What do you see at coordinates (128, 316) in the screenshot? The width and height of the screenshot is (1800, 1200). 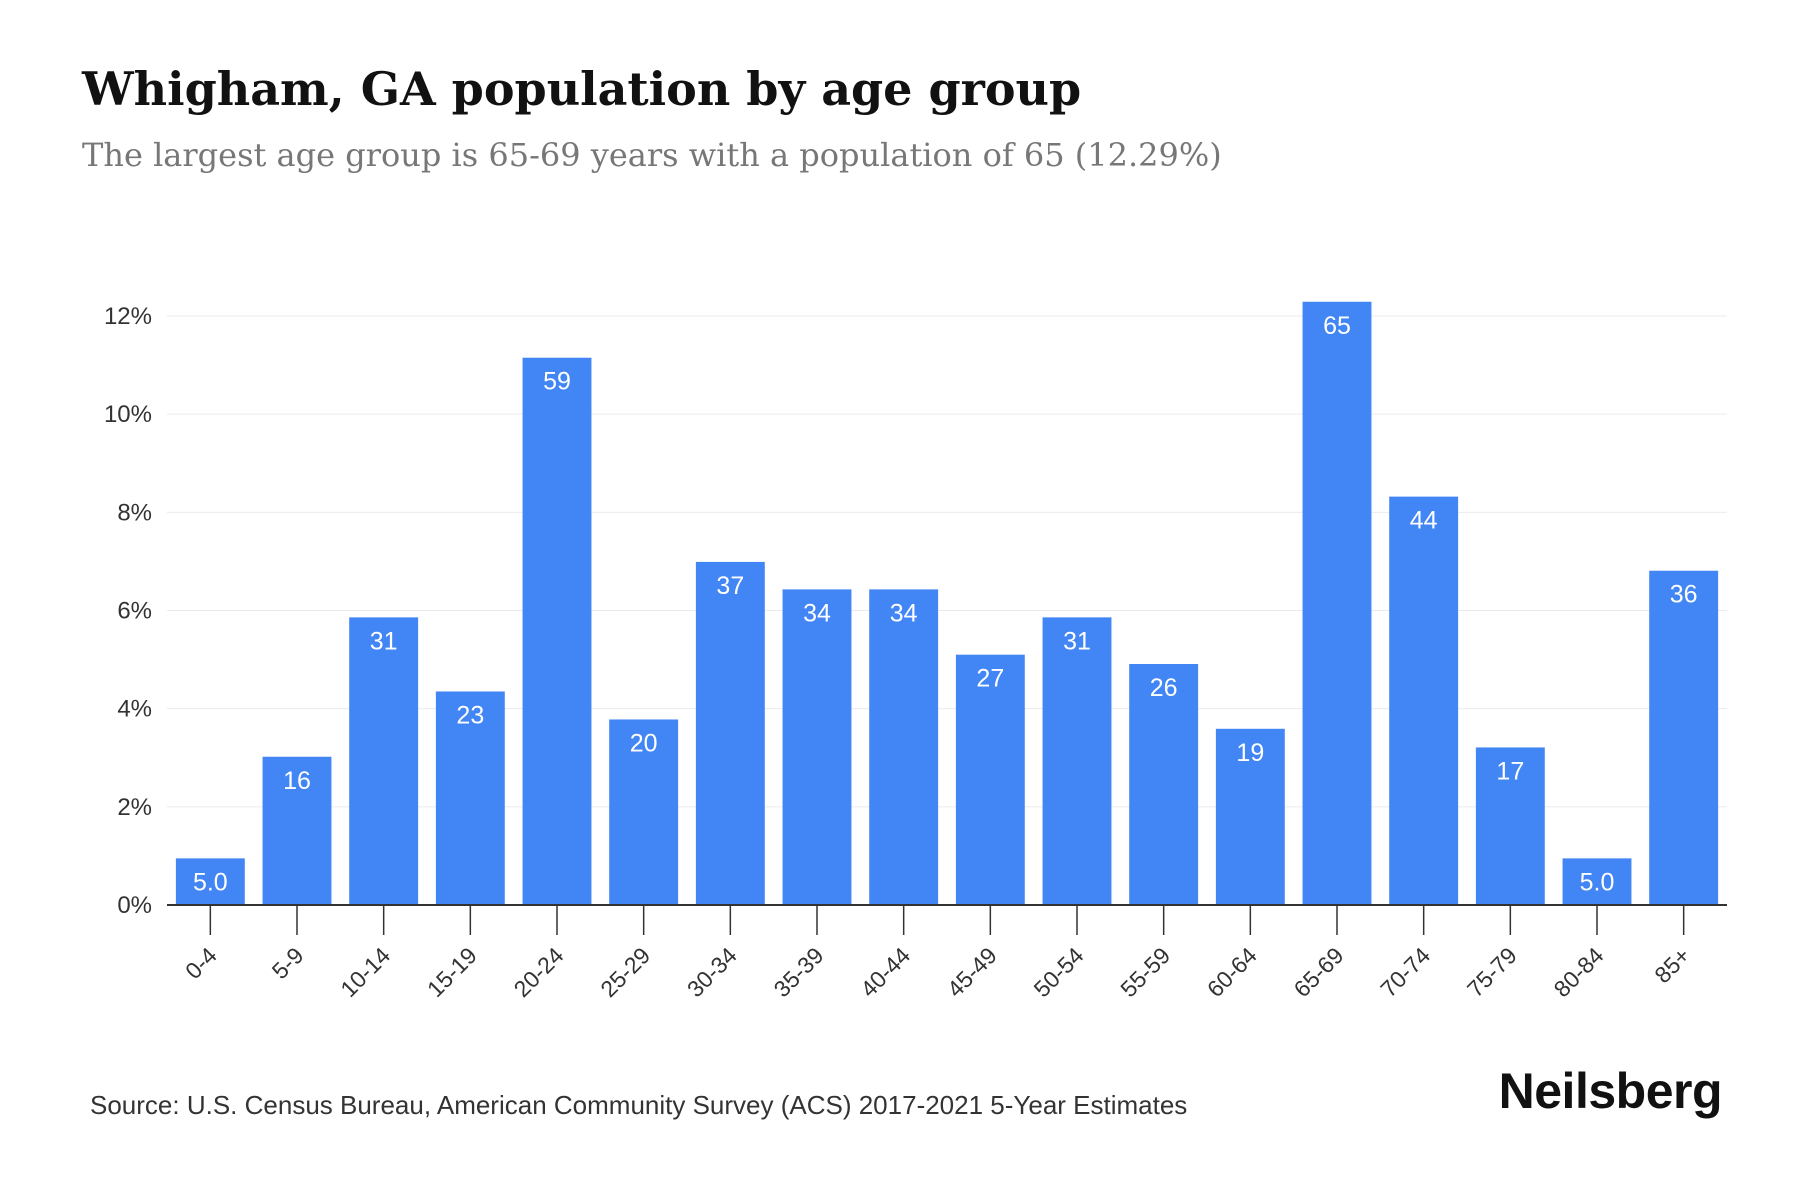 I see `y-tick-label: 12%` at bounding box center [128, 316].